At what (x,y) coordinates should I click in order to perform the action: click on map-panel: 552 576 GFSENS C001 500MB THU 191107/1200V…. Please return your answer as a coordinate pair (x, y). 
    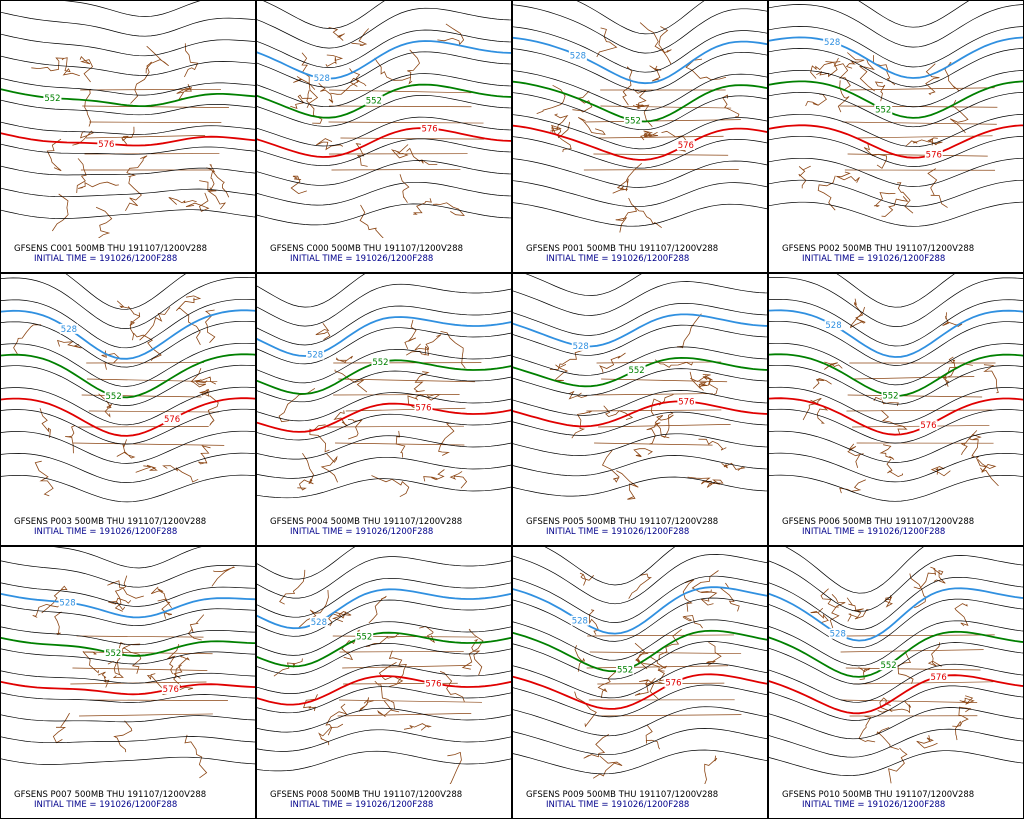
    Looking at the image, I should click on (128, 136).